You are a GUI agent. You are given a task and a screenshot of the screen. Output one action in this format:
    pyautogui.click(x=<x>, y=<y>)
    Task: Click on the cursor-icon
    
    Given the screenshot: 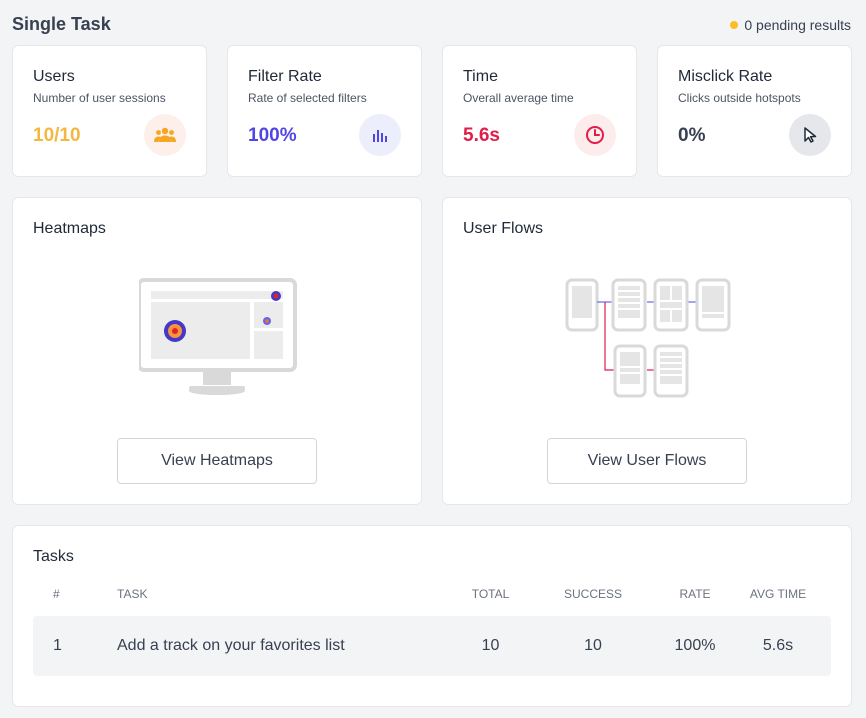 What is the action you would take?
    pyautogui.click(x=810, y=135)
    